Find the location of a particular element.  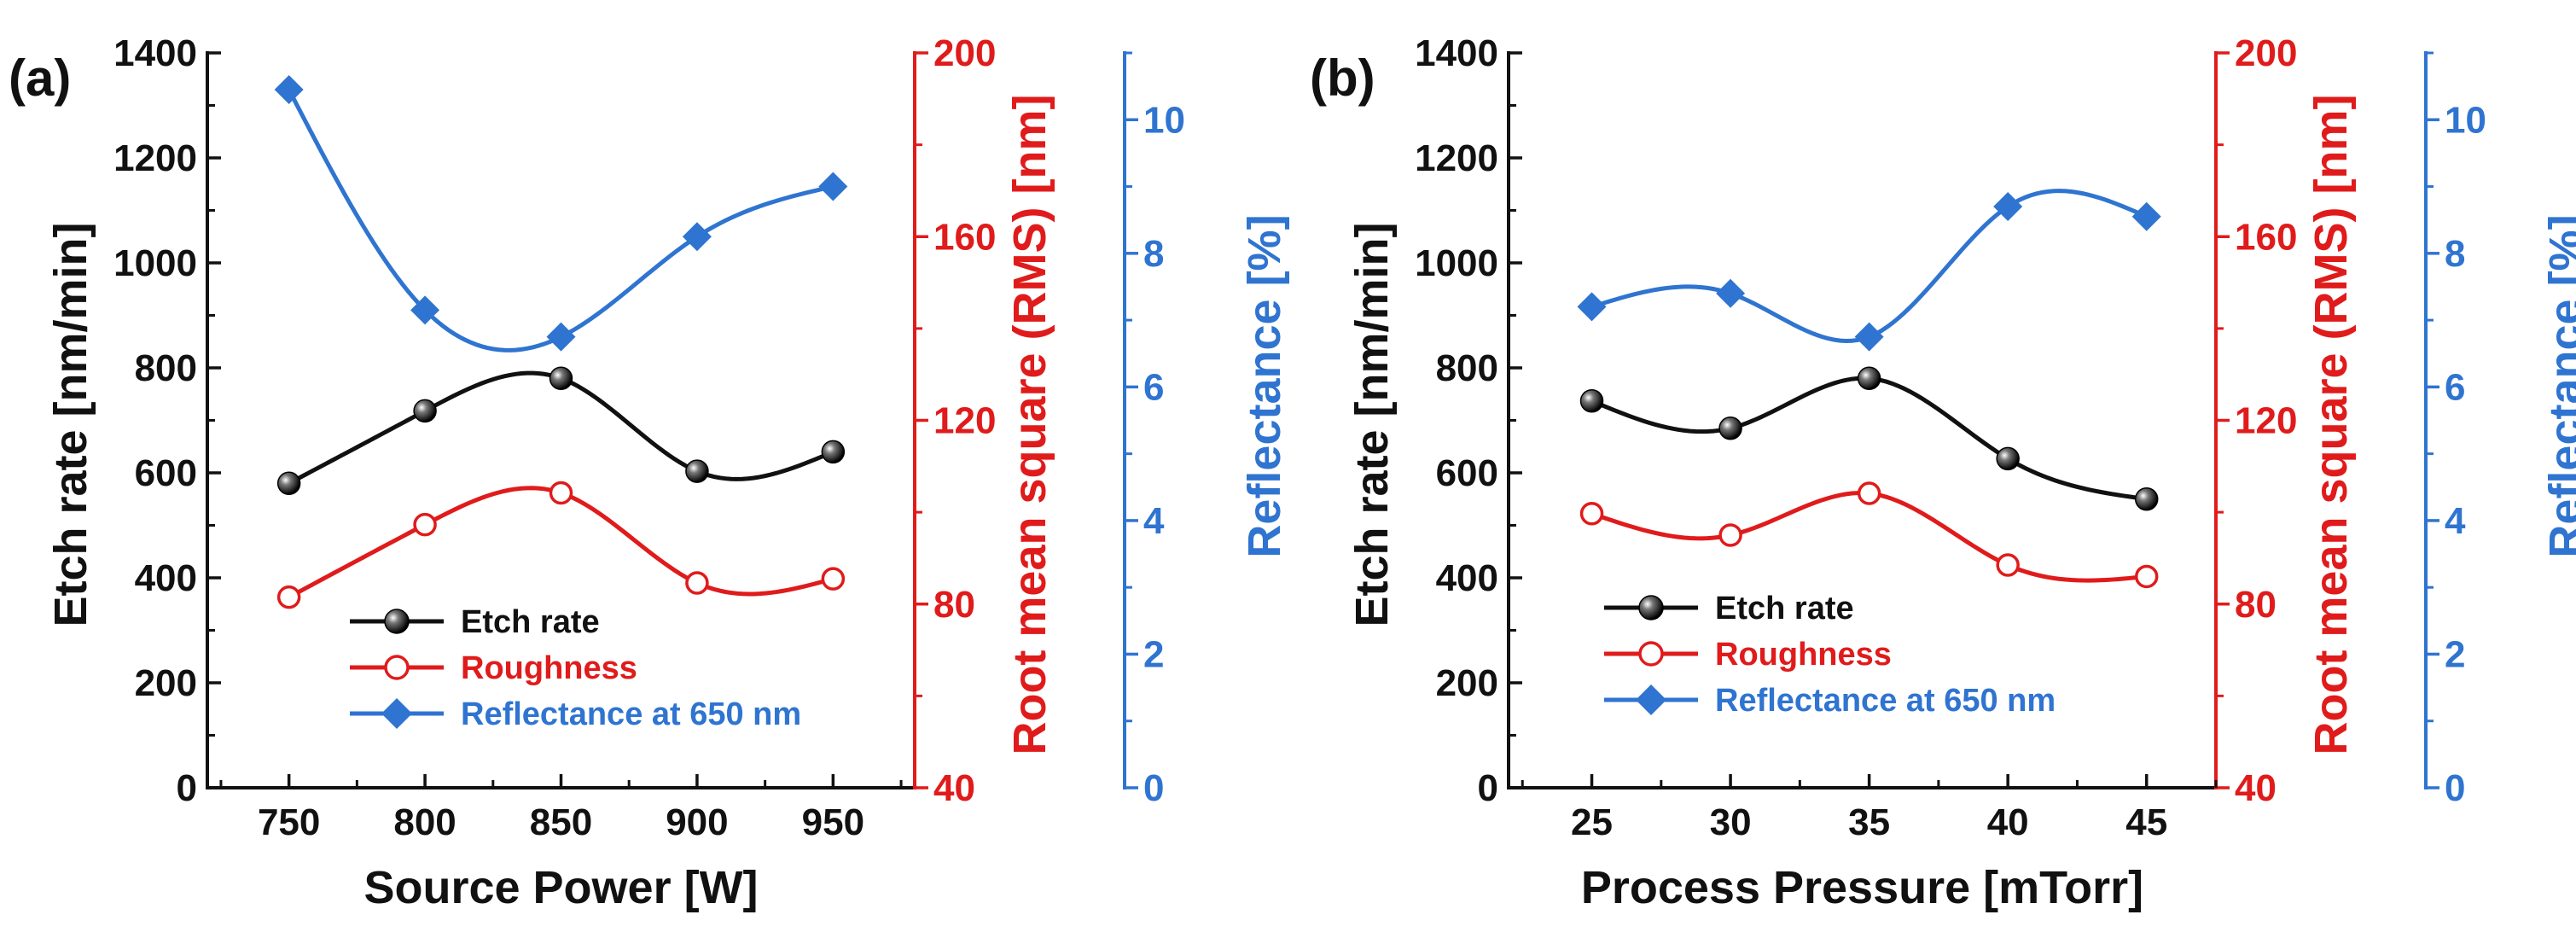

series-reflectance is located at coordinates (1869, 270).